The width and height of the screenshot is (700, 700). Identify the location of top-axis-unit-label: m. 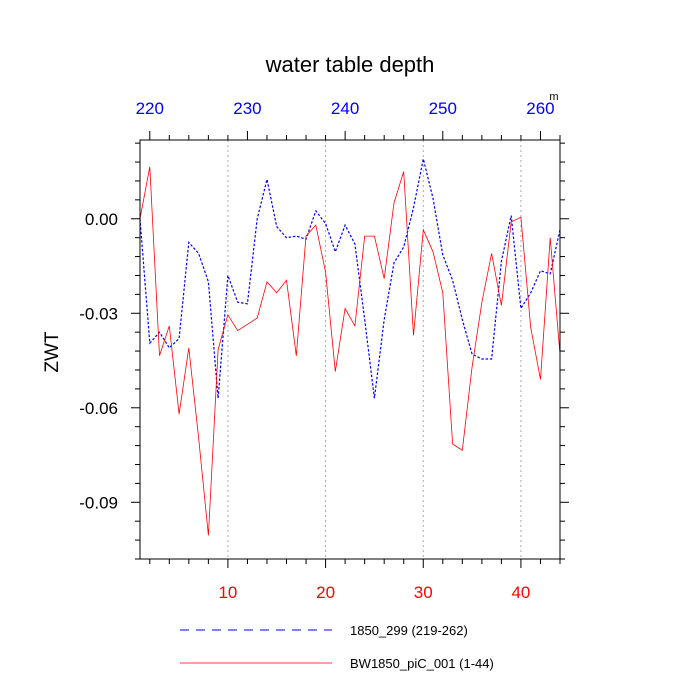
(553, 97).